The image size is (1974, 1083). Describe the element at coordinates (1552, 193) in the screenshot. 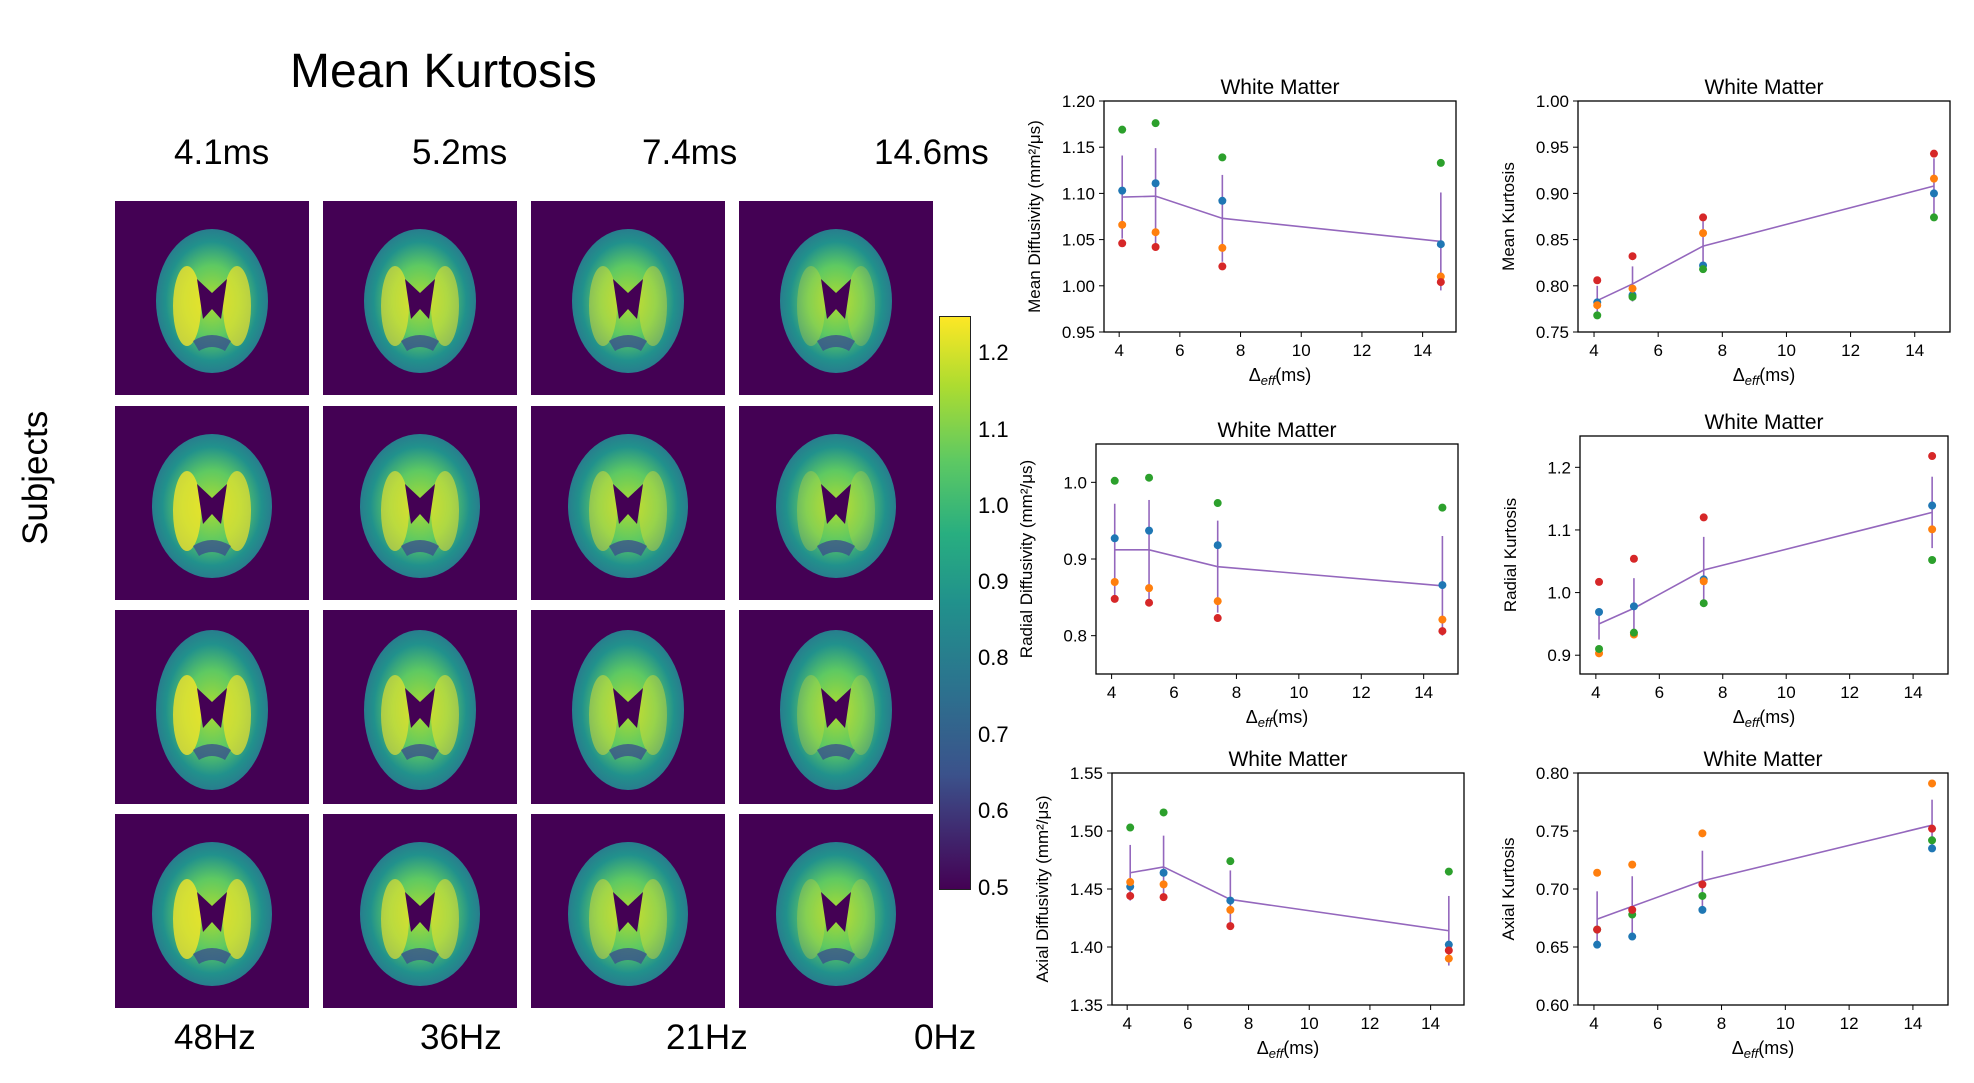

I see `y-tick-label: 0.90` at that location.